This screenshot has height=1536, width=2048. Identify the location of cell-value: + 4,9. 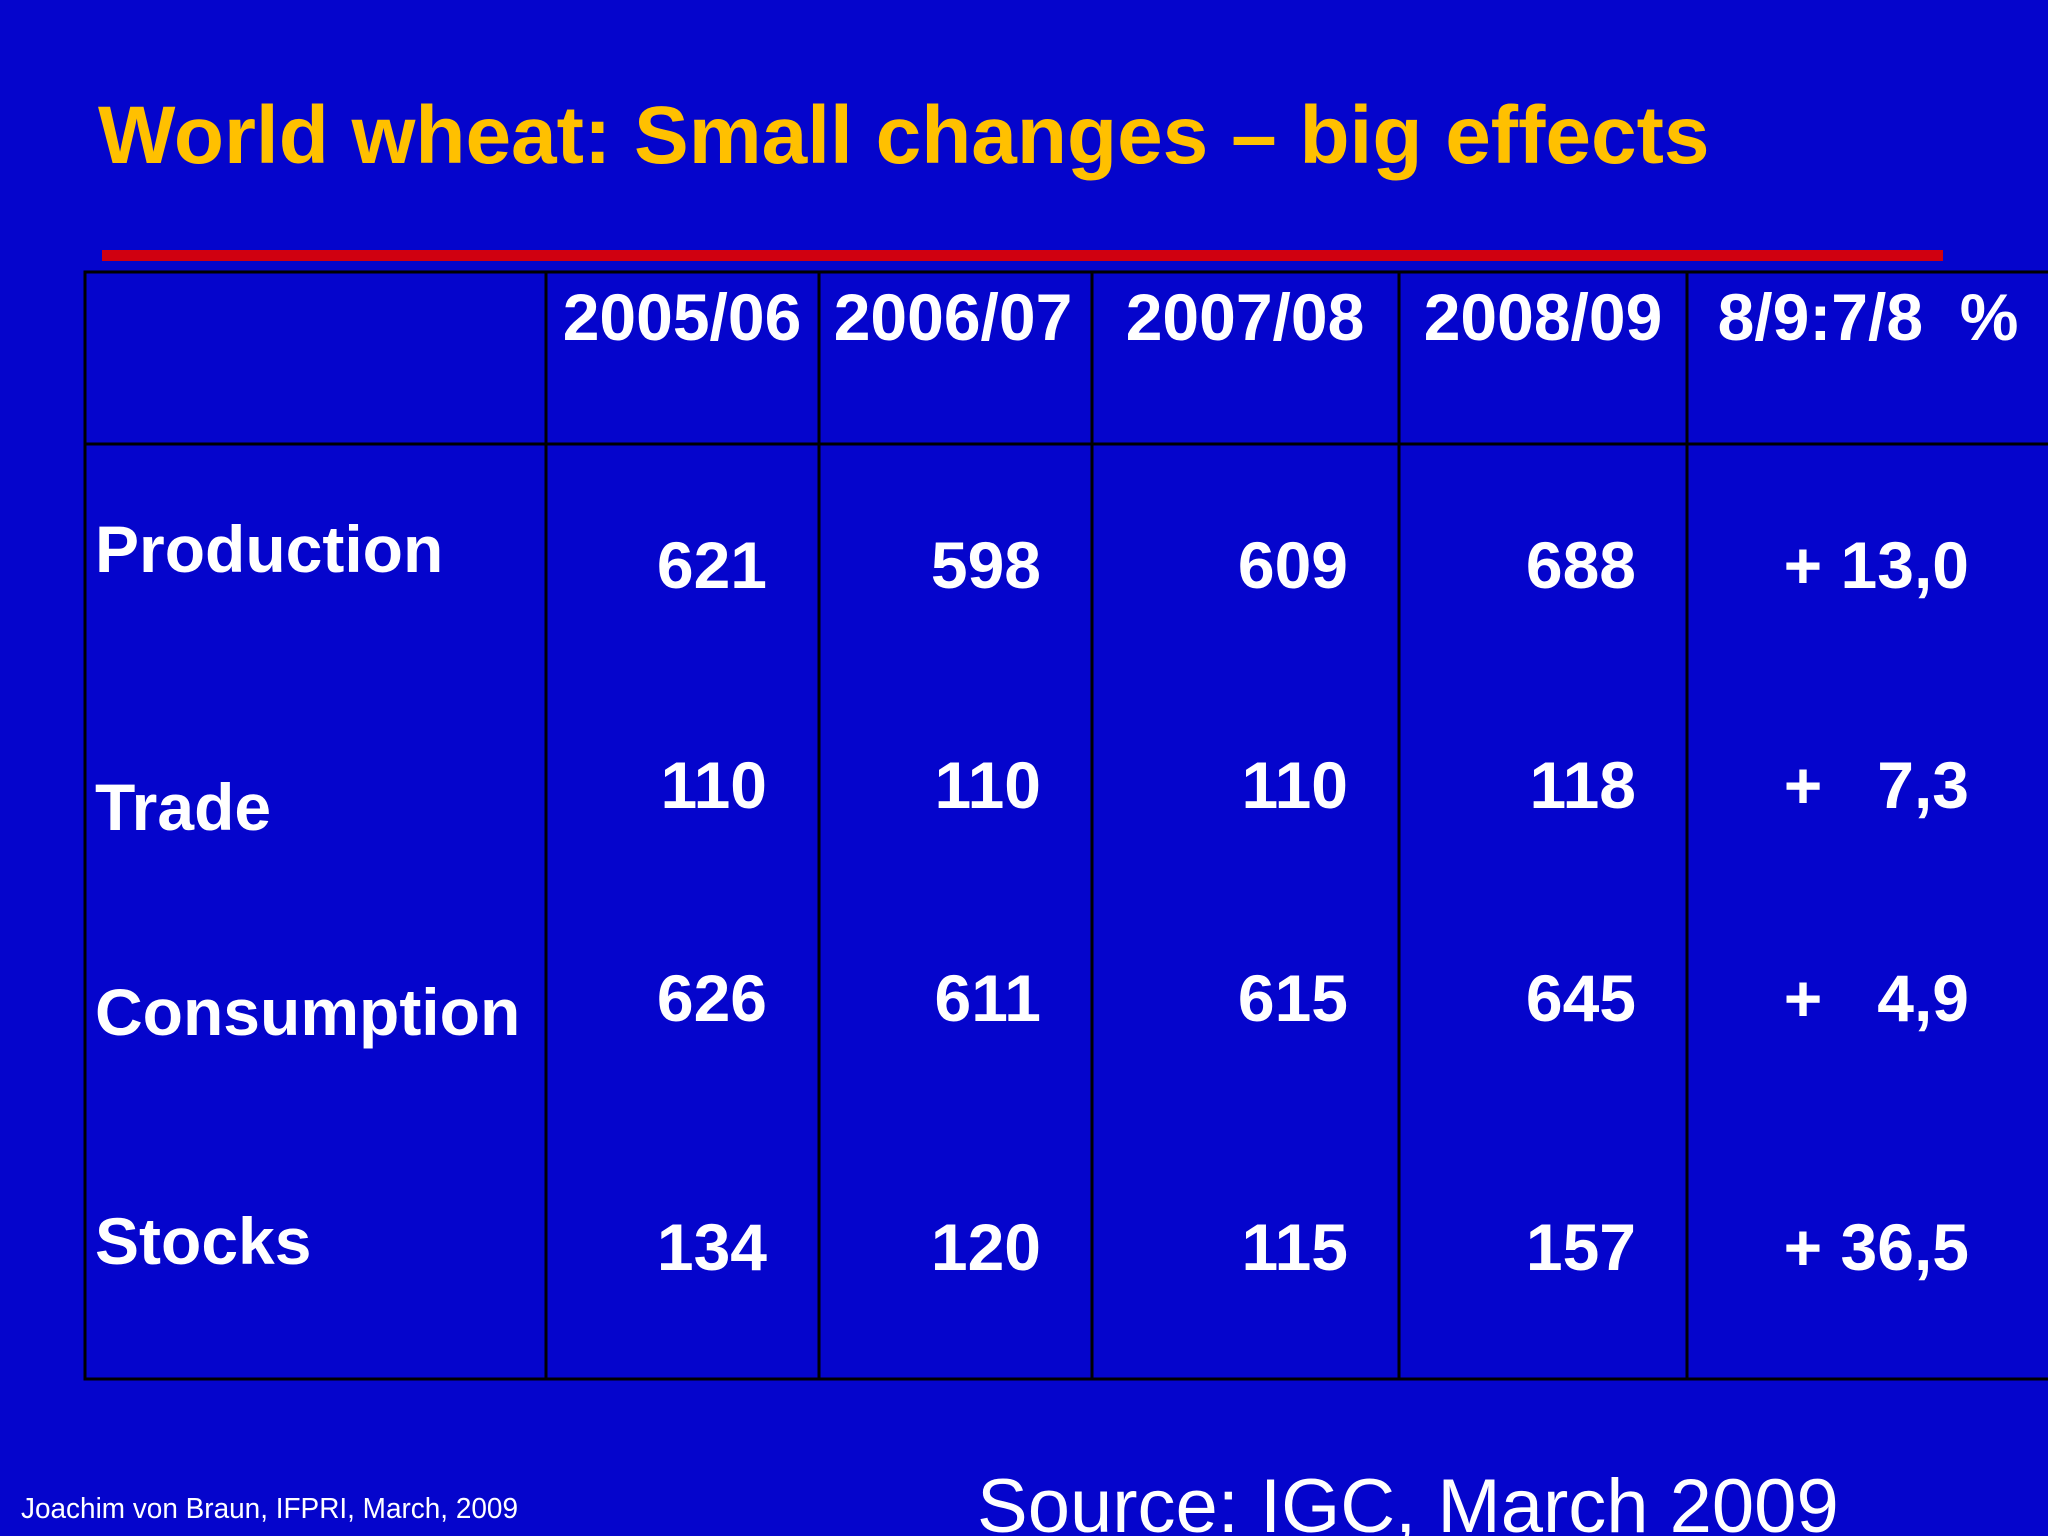
(1876, 998).